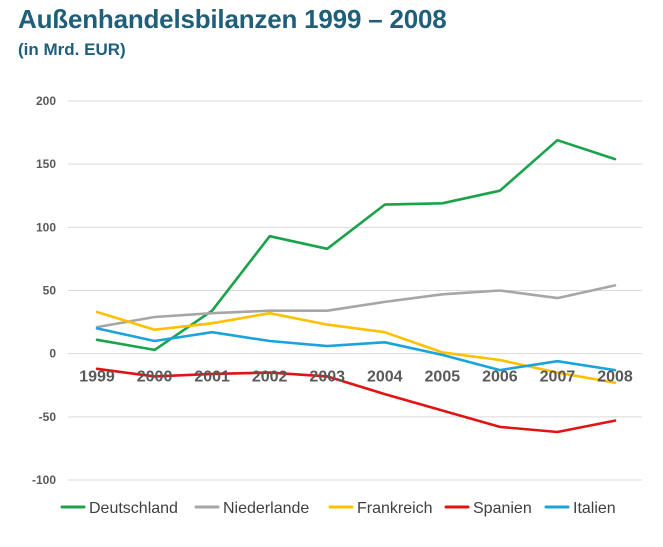 This screenshot has height=547, width=663. Describe the element at coordinates (266, 508) in the screenshot. I see `legend-label: Niederlande` at that location.